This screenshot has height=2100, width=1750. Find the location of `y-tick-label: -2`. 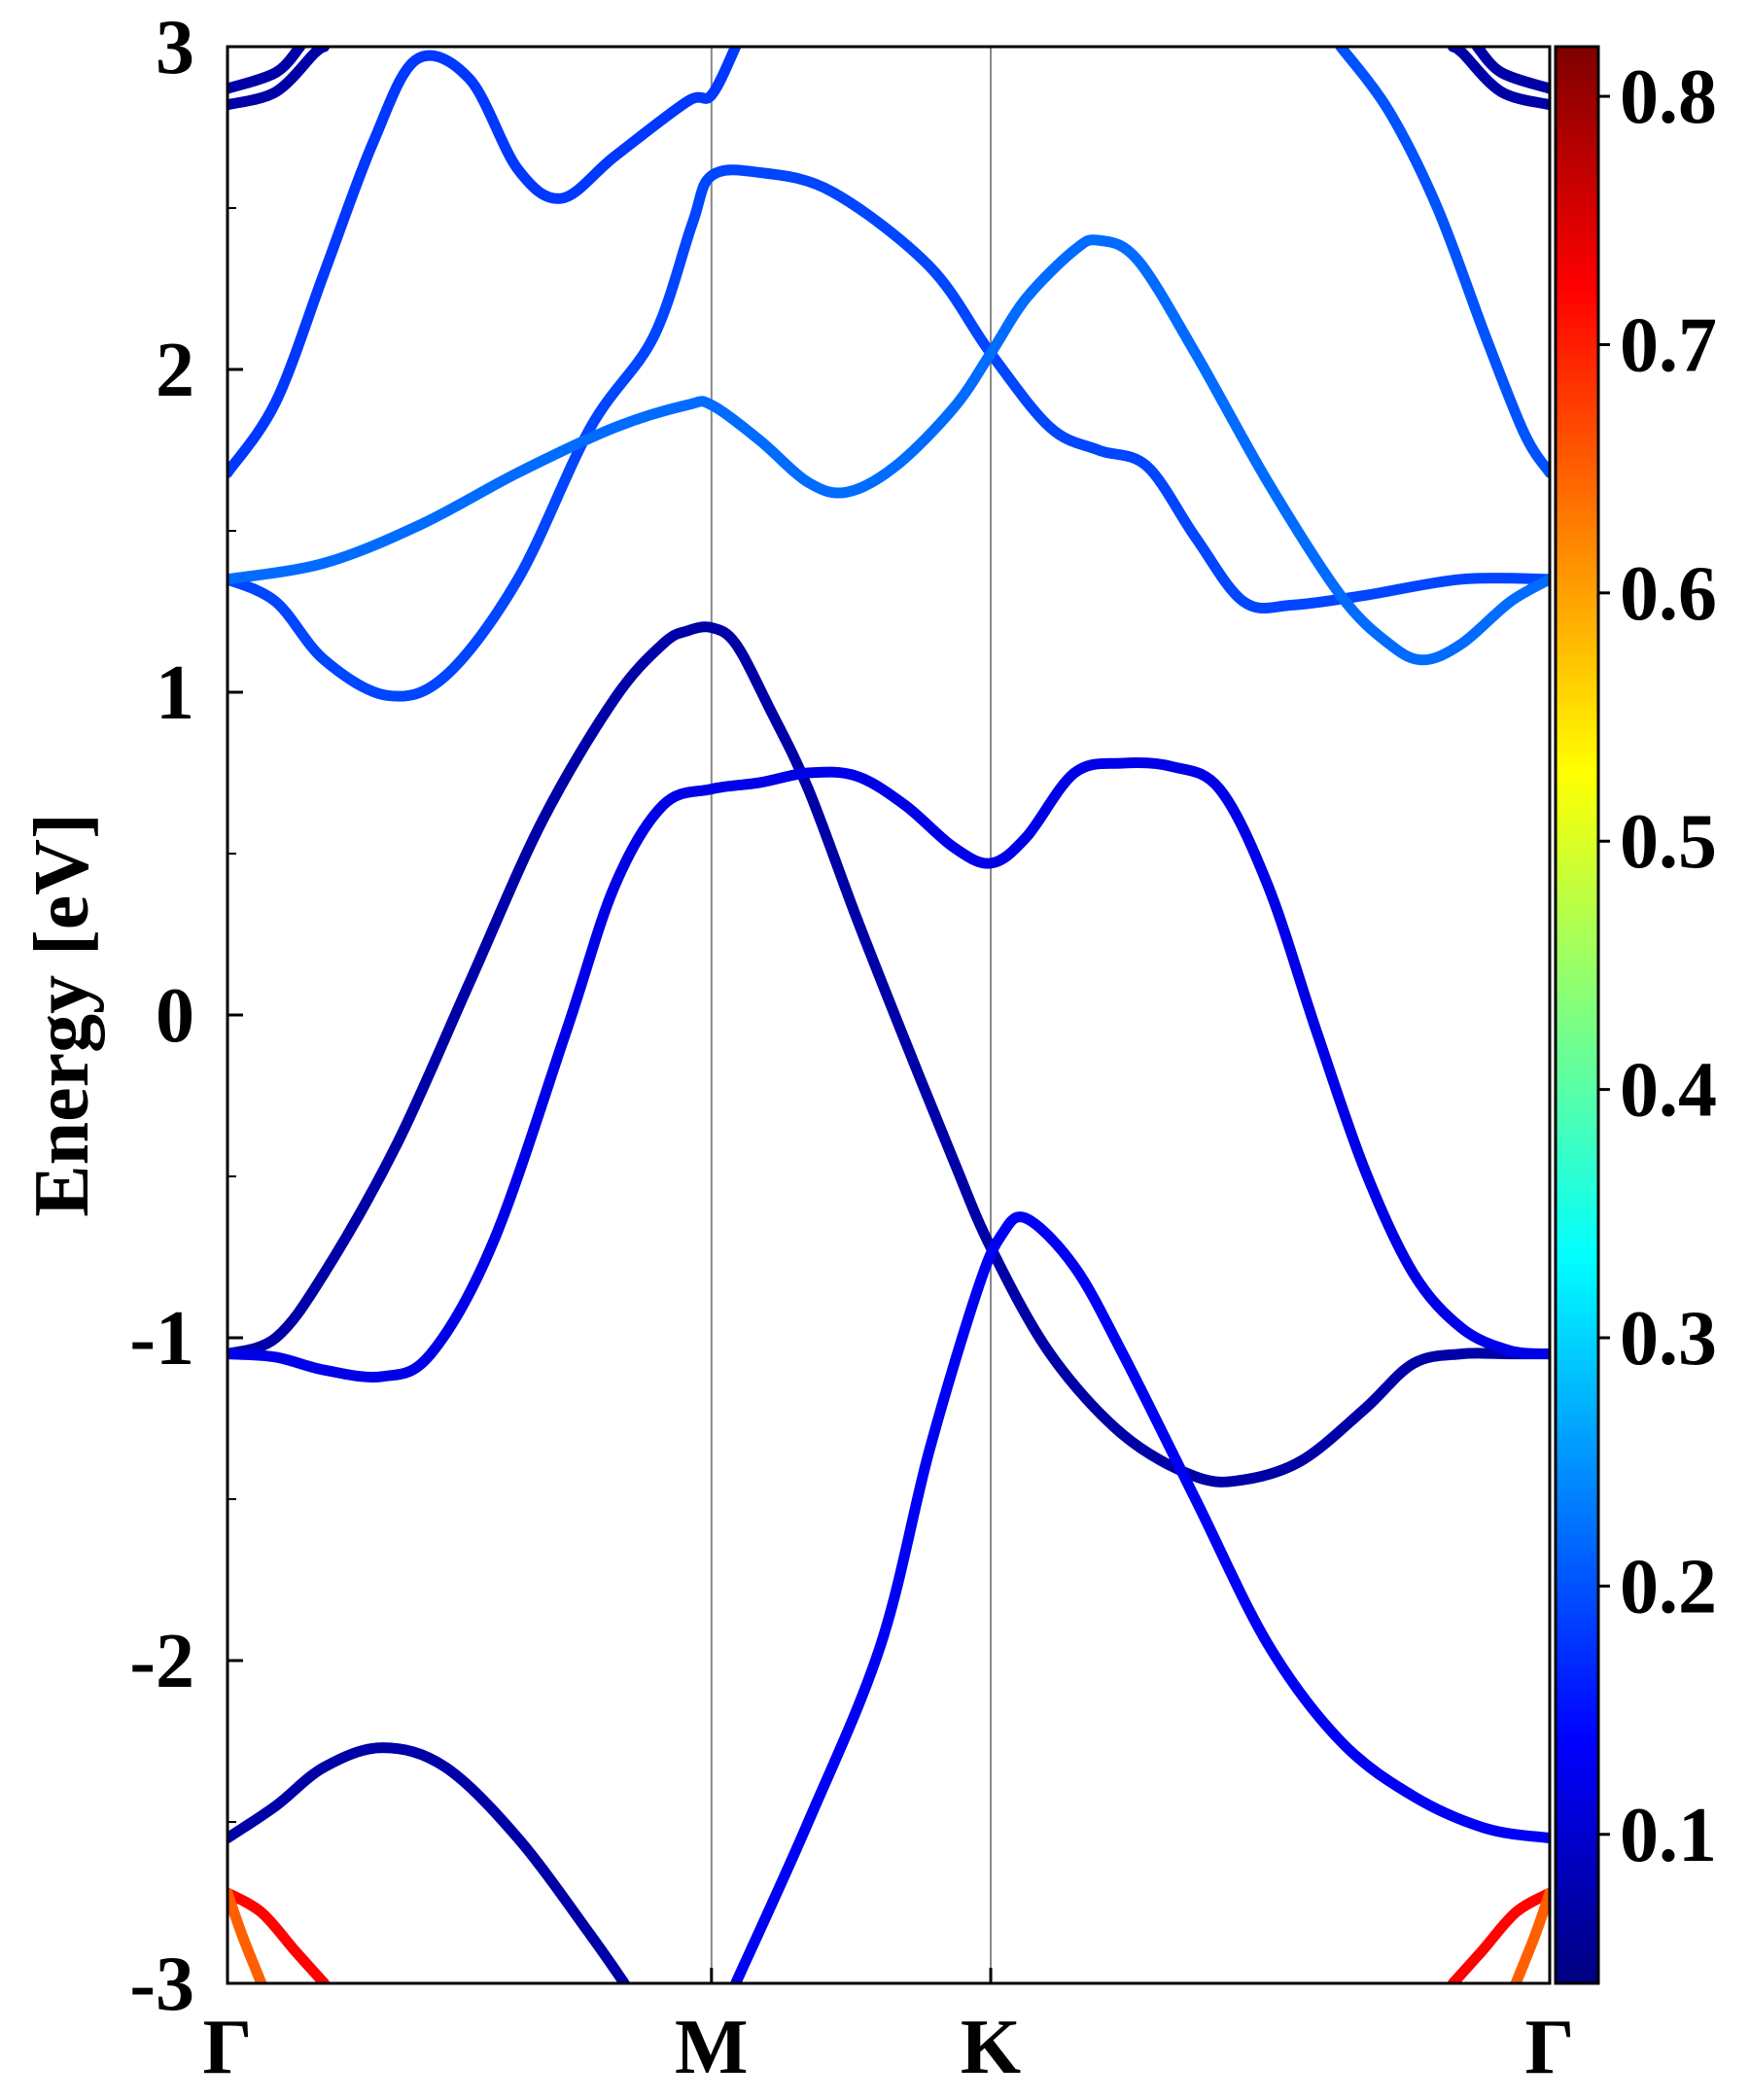

y-tick-label: -2 is located at coordinates (161, 1661).